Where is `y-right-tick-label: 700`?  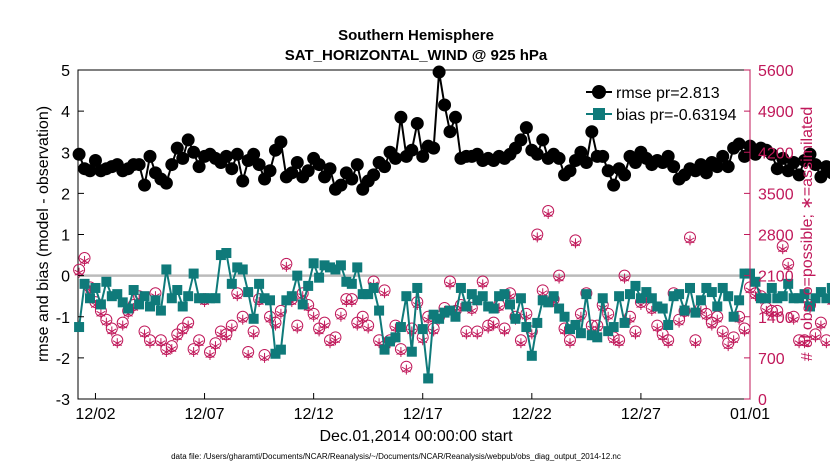 y-right-tick-label: 700 is located at coordinates (771, 359).